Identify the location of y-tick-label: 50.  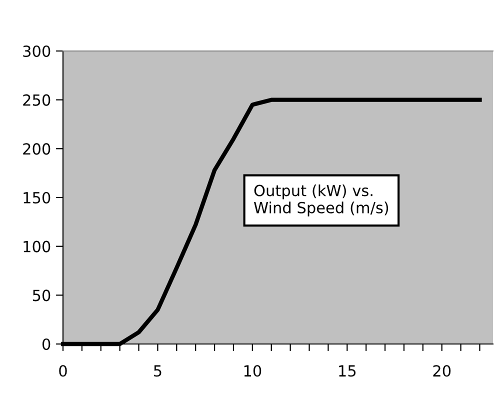
(41, 296).